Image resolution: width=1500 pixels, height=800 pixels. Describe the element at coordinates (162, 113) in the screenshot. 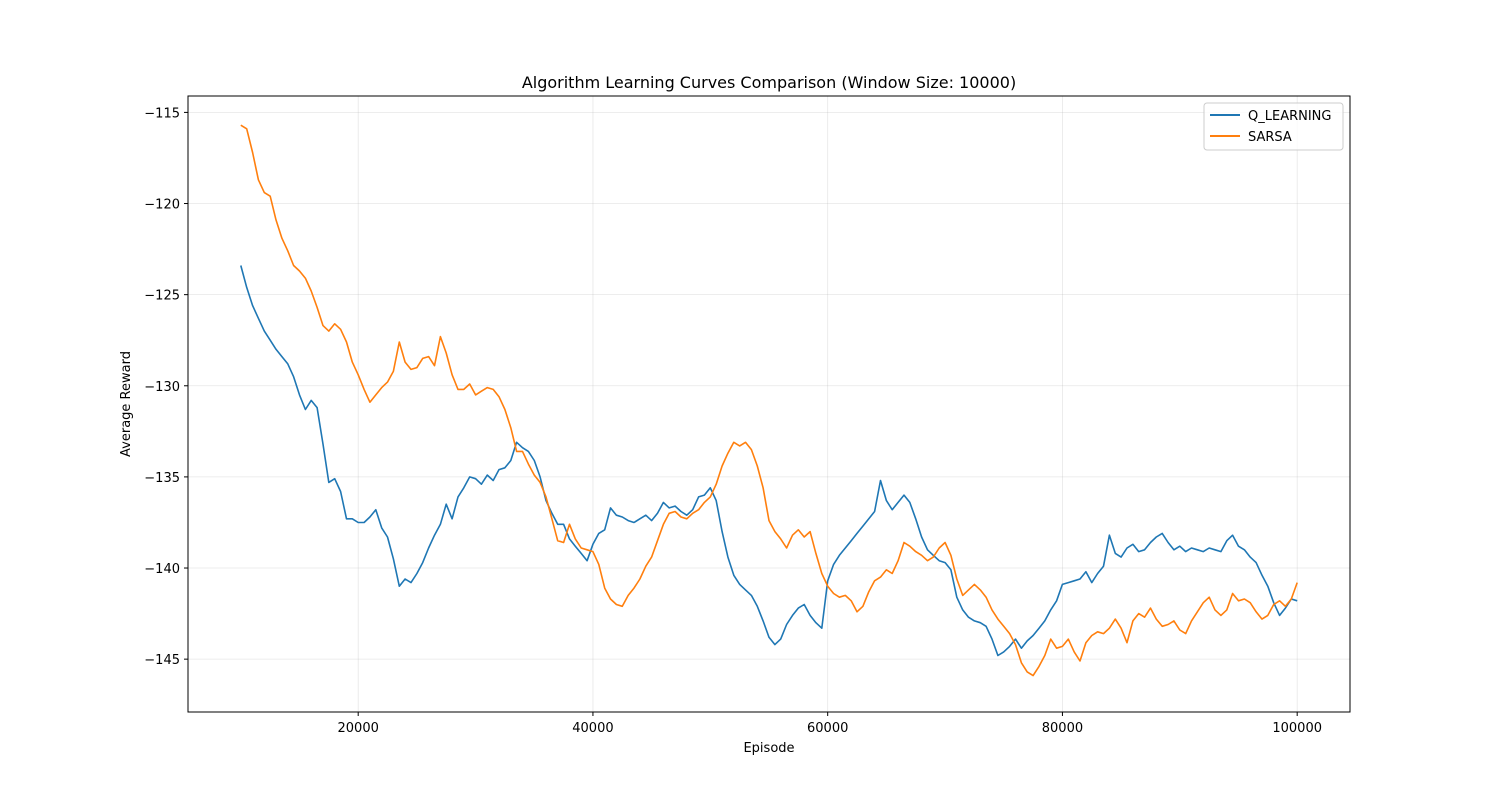

I see `y-tick-label: −115` at that location.